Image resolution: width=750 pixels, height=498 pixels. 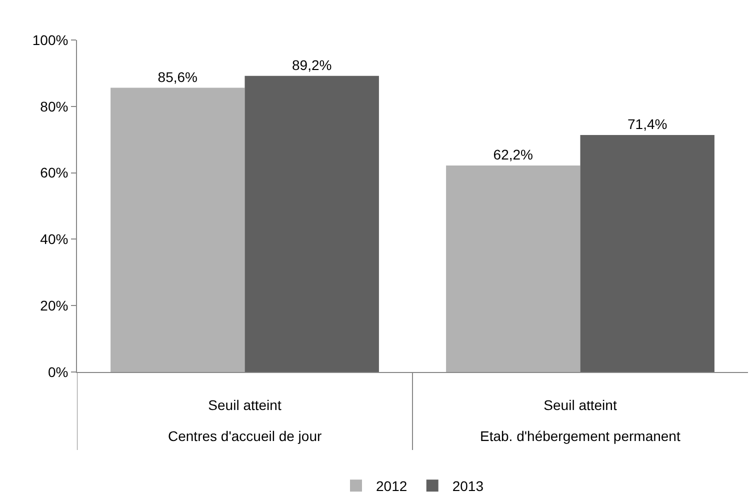 I want to click on y-tick-label: 60%, so click(x=54, y=172).